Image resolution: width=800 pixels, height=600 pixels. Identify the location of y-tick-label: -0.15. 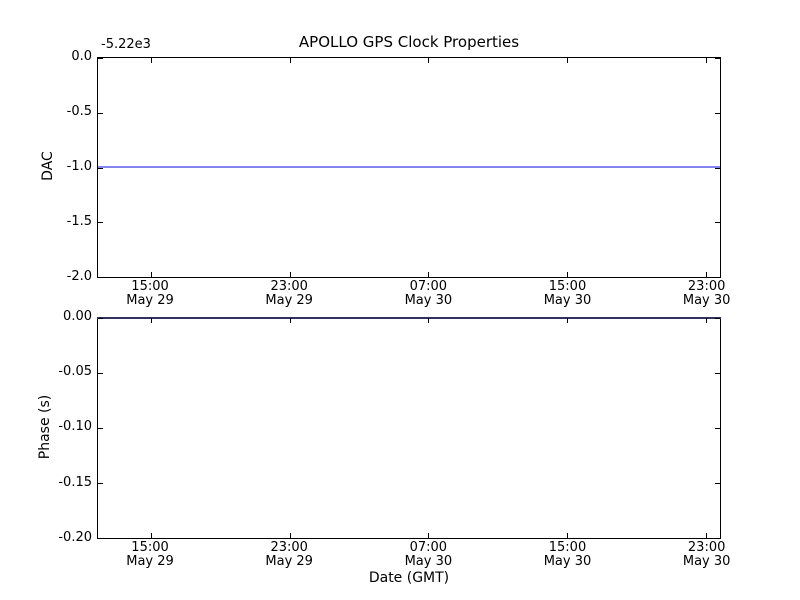
(75, 482).